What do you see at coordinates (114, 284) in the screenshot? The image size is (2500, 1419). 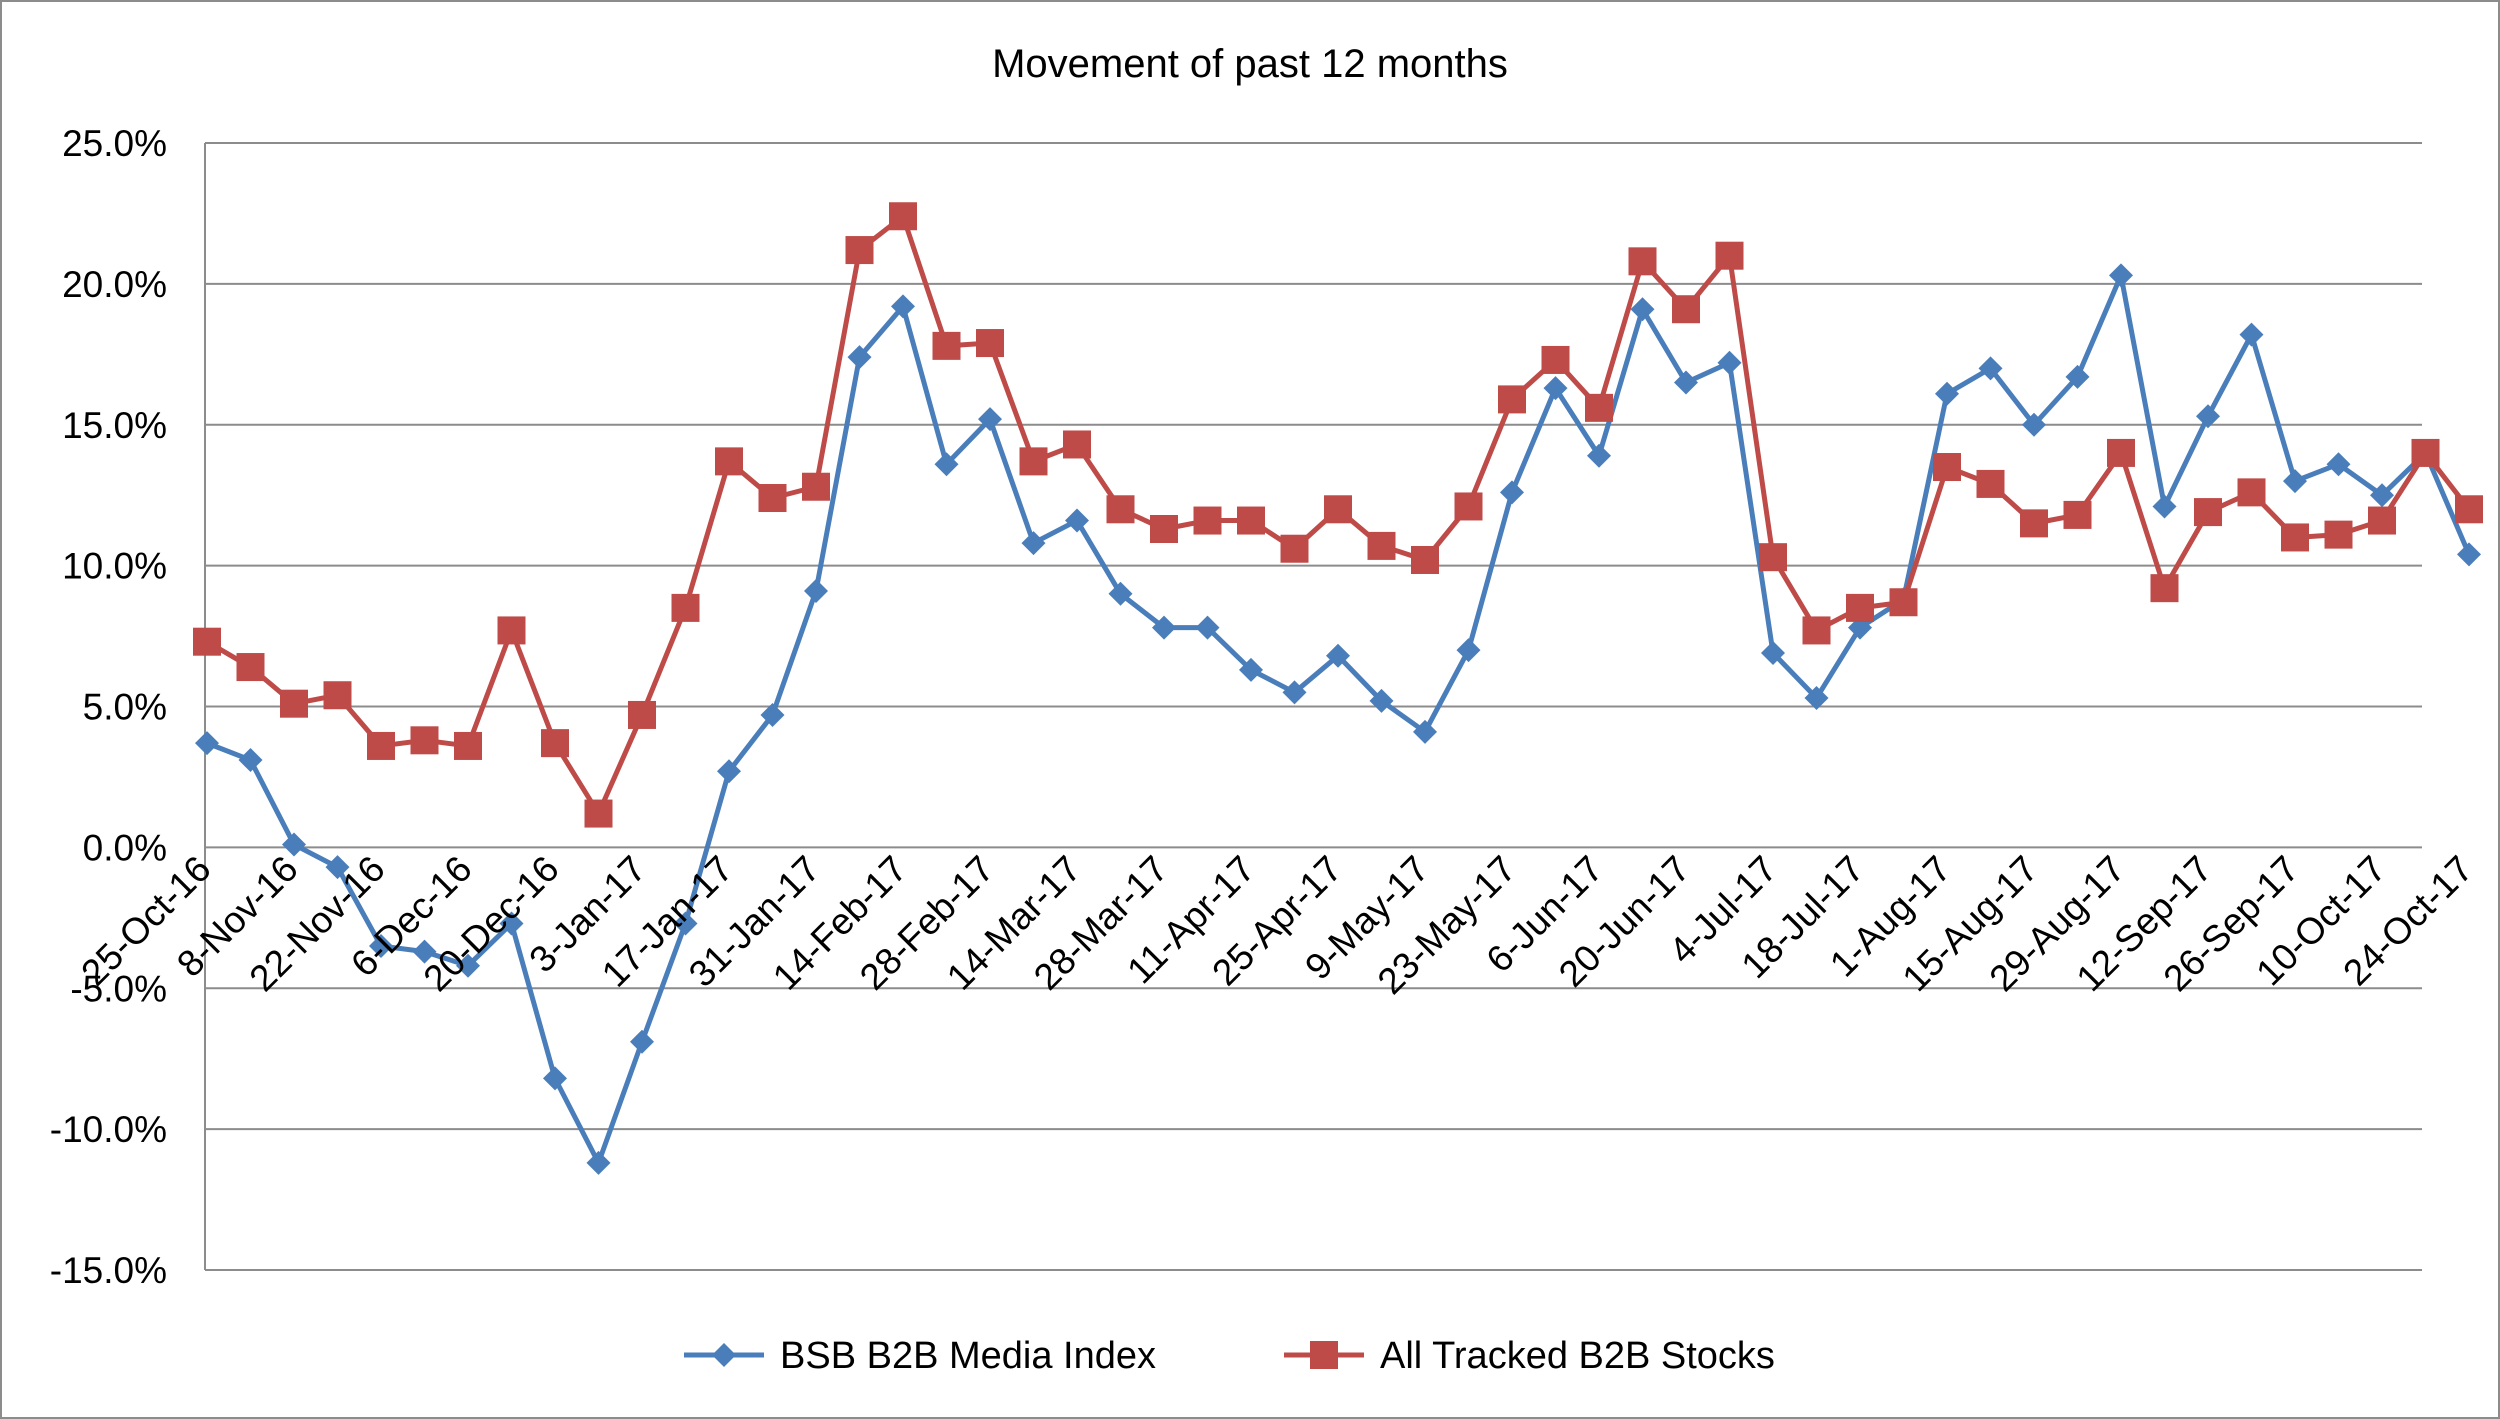 I see `y-tick-label: 20.0%` at bounding box center [114, 284].